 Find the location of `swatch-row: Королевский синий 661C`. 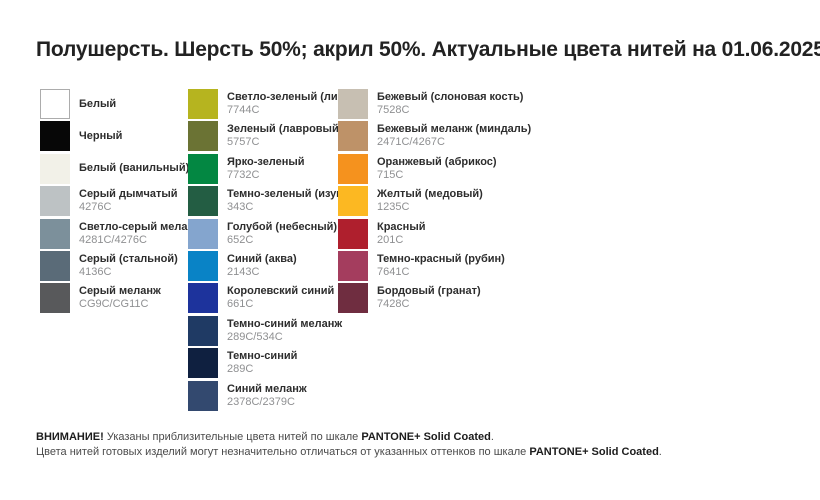

swatch-row: Королевский синий 661C is located at coordinates (263, 298).